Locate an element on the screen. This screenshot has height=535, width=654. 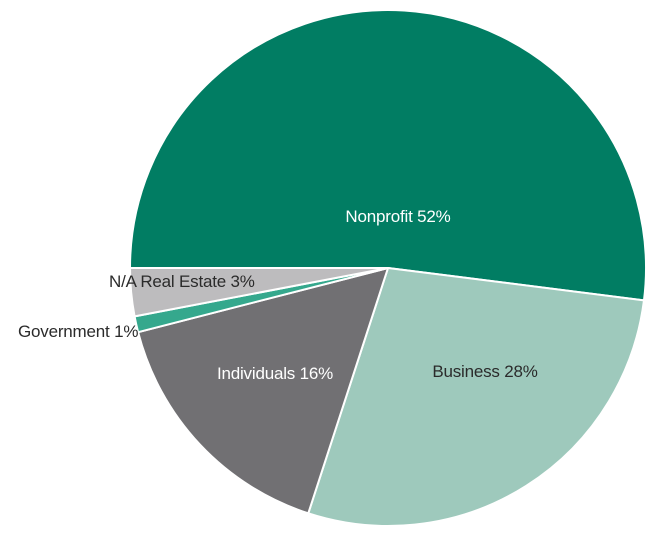
pie-slice-n-a-real-estate is located at coordinates (259, 292).